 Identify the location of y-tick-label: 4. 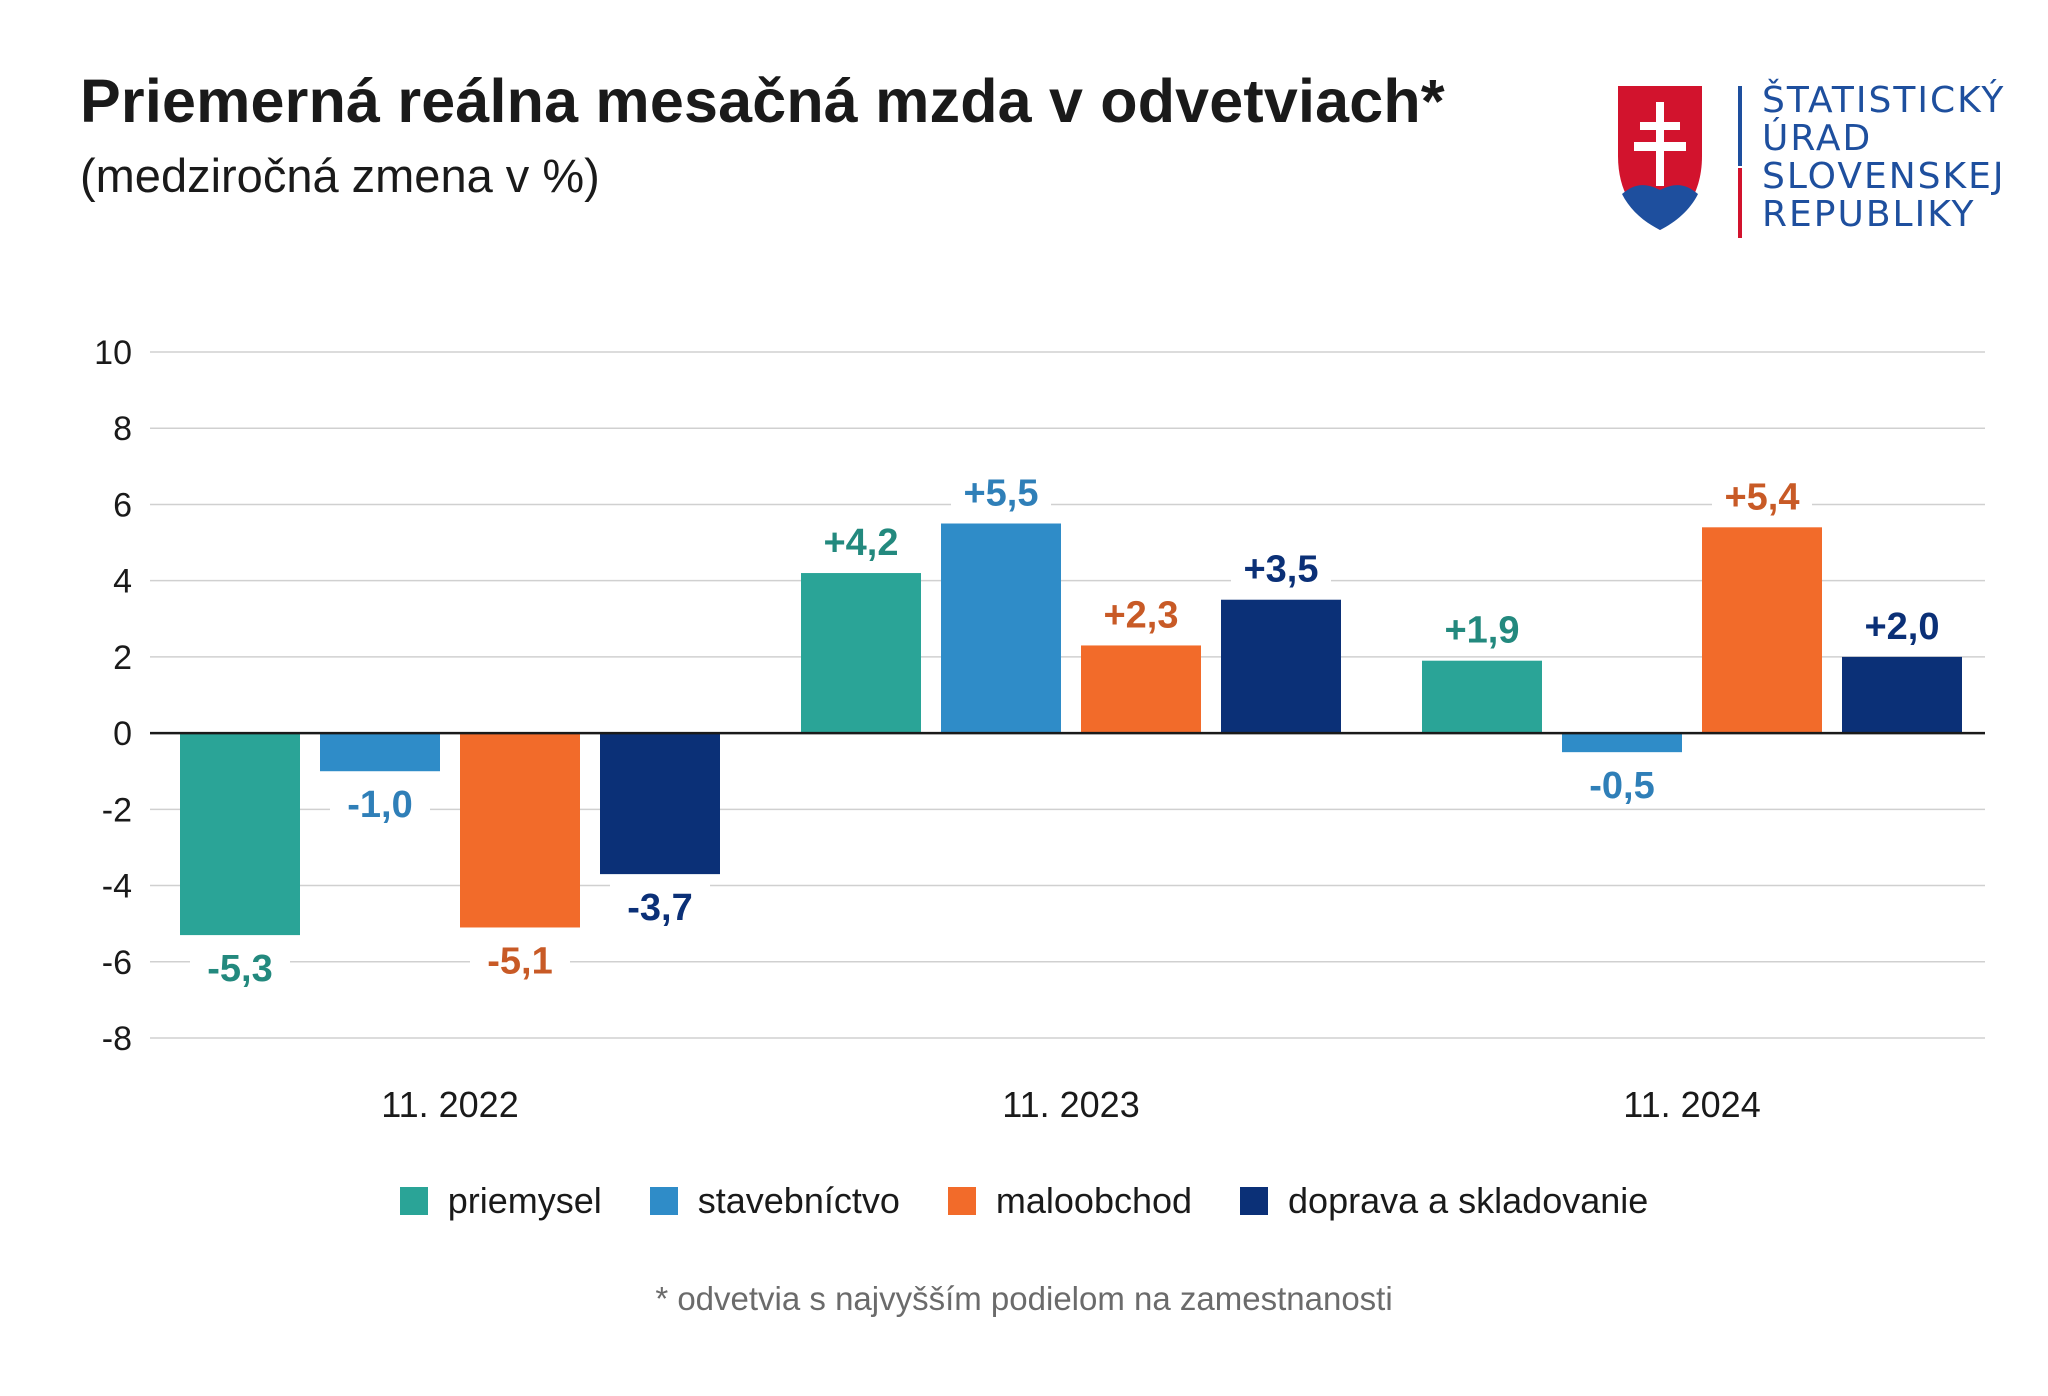
(122, 582).